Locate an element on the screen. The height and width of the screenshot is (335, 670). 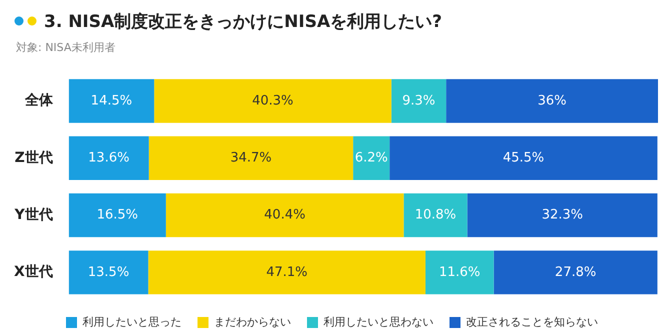
data-label: 9.3% is located at coordinates (419, 100).